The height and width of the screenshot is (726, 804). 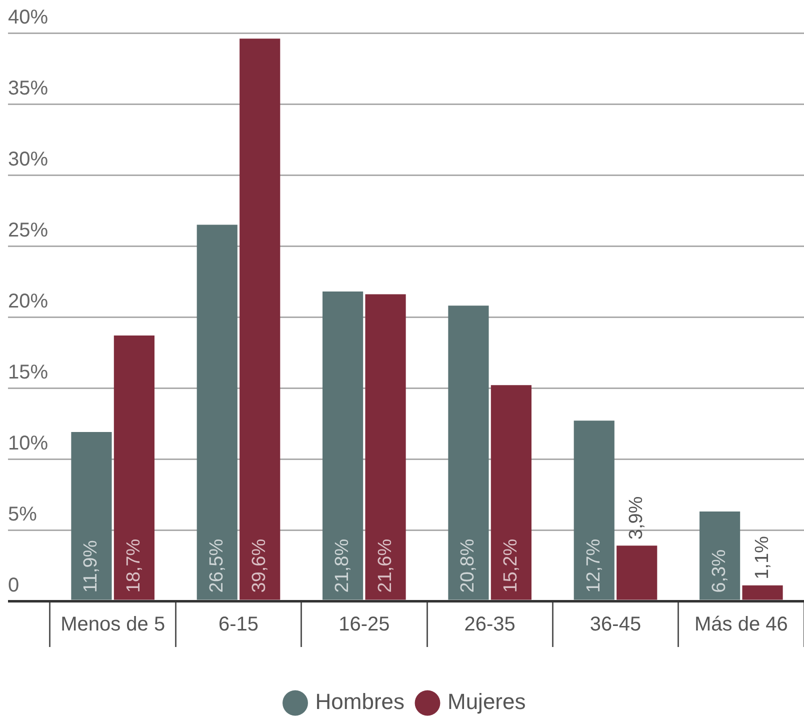 I want to click on y-tick-label: 15%, so click(x=28, y=373).